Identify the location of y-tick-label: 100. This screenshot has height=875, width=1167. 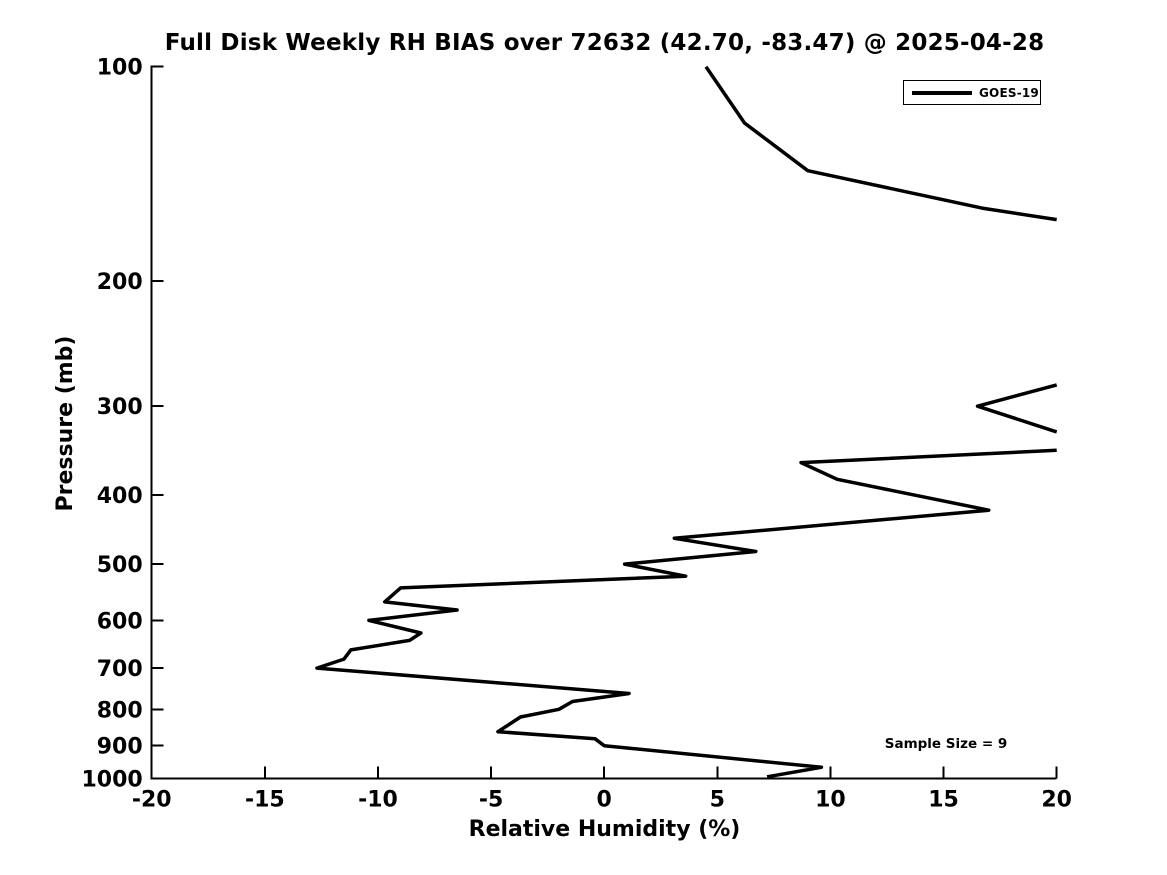
(120, 68).